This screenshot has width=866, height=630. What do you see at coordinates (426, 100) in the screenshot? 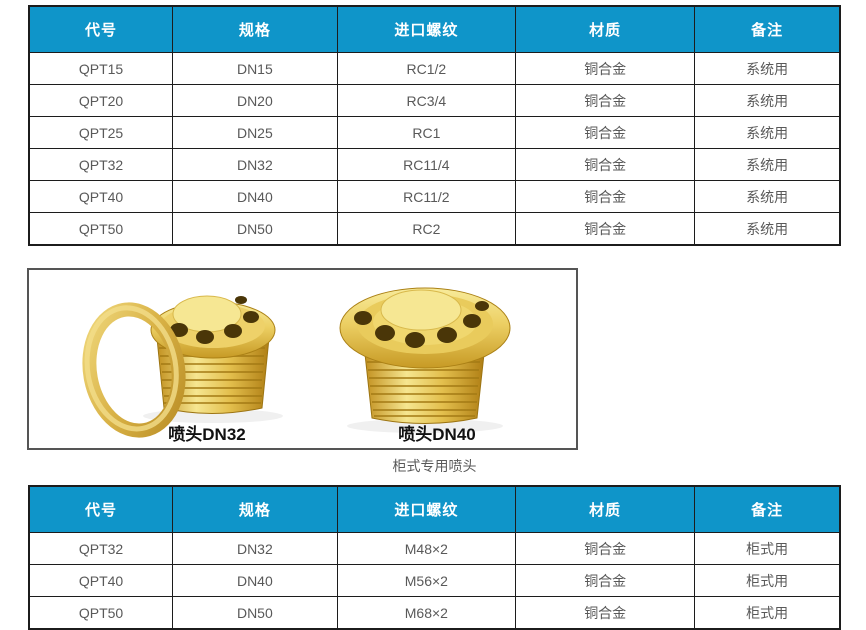
I see `table-cell: RC3/4` at bounding box center [426, 100].